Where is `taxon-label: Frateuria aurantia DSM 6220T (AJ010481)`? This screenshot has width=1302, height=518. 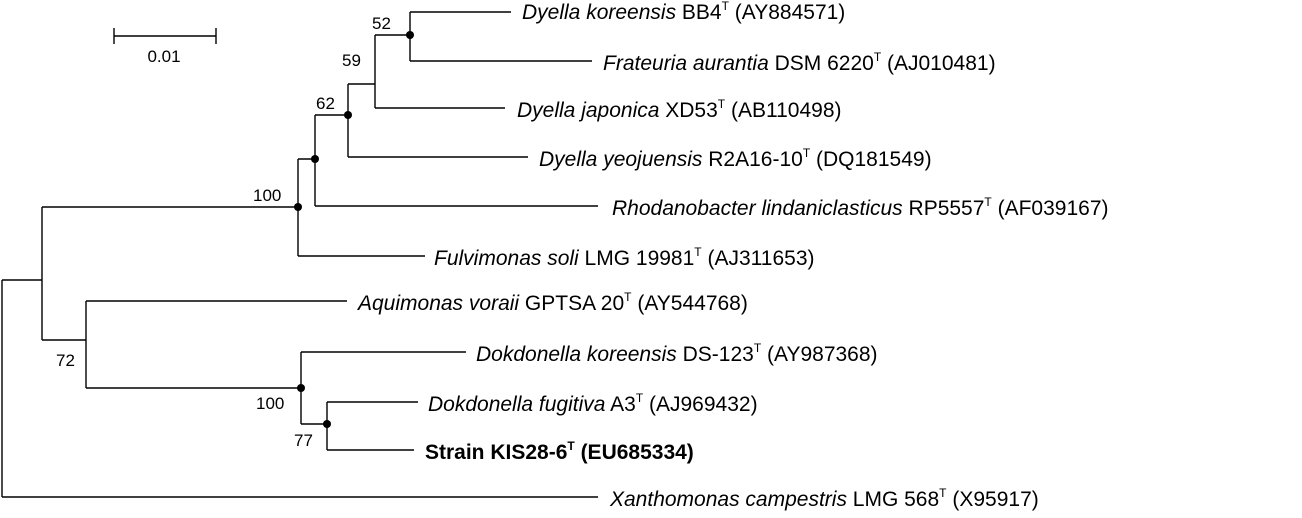
taxon-label: Frateuria aurantia DSM 6220T (AJ010481) is located at coordinates (799, 62).